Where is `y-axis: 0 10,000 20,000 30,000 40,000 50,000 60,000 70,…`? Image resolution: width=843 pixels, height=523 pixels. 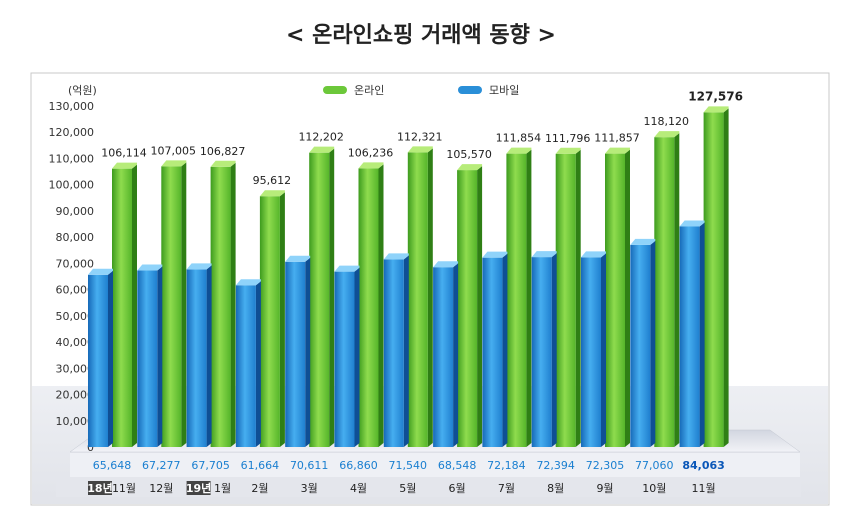
y-axis: 0 10,000 20,000 30,000 40,000 50,000 60,000 70,… is located at coordinates (72, 277).